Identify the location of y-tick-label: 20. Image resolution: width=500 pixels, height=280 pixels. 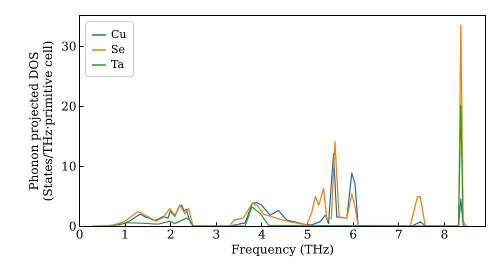
(68, 107).